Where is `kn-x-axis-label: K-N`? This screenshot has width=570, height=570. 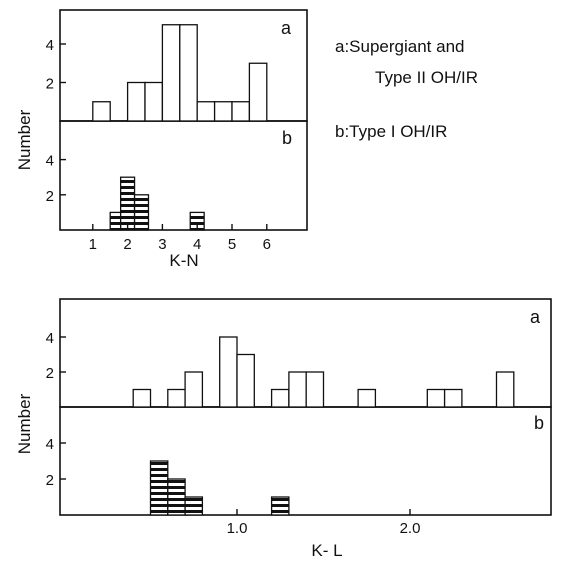
kn-x-axis-label: K-N is located at coordinates (183, 260).